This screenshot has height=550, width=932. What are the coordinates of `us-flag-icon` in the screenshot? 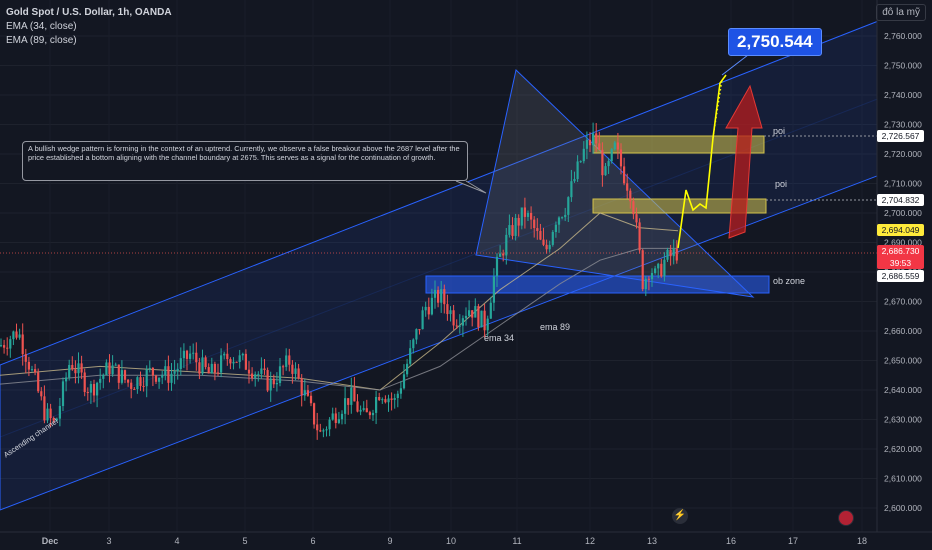 It's located at (846, 518).